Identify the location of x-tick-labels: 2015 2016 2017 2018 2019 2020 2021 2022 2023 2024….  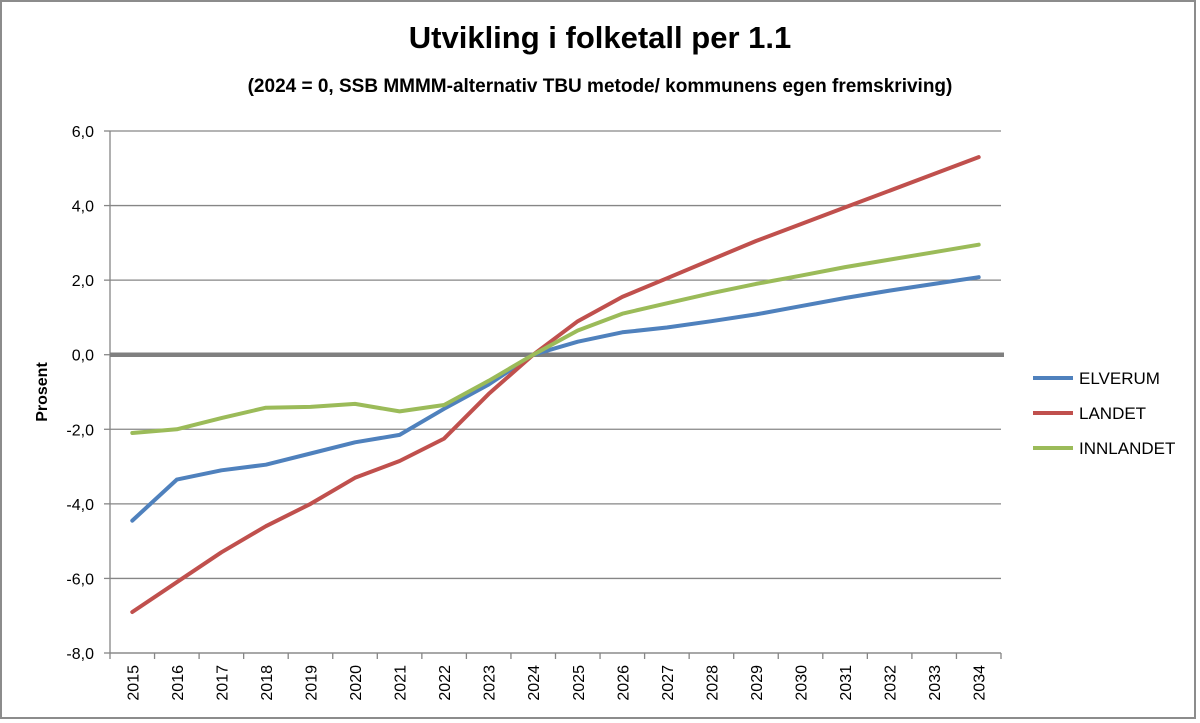
(556, 683).